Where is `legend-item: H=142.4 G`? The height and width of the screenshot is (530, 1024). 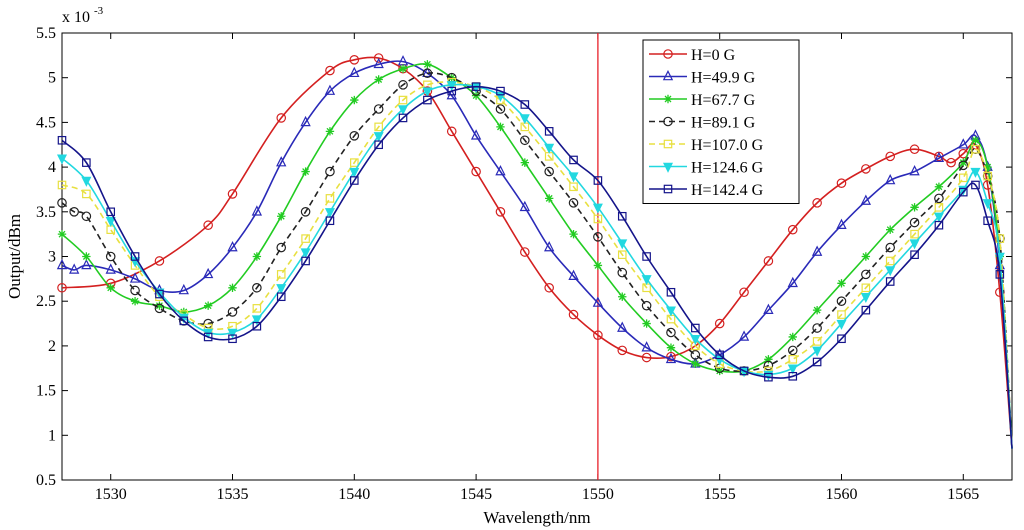 legend-item: H=142.4 G is located at coordinates (706, 190).